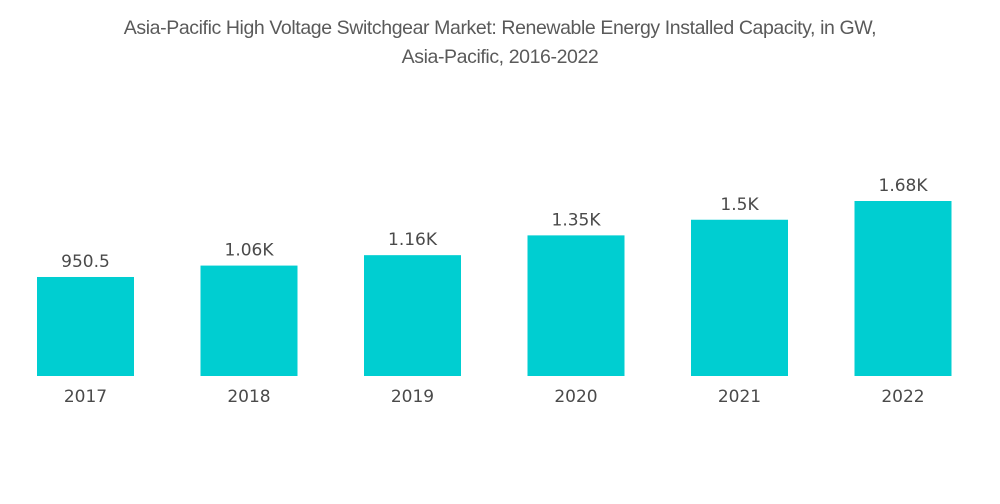 Image resolution: width=1000 pixels, height=504 pixels. I want to click on bar-2021, so click(739, 297).